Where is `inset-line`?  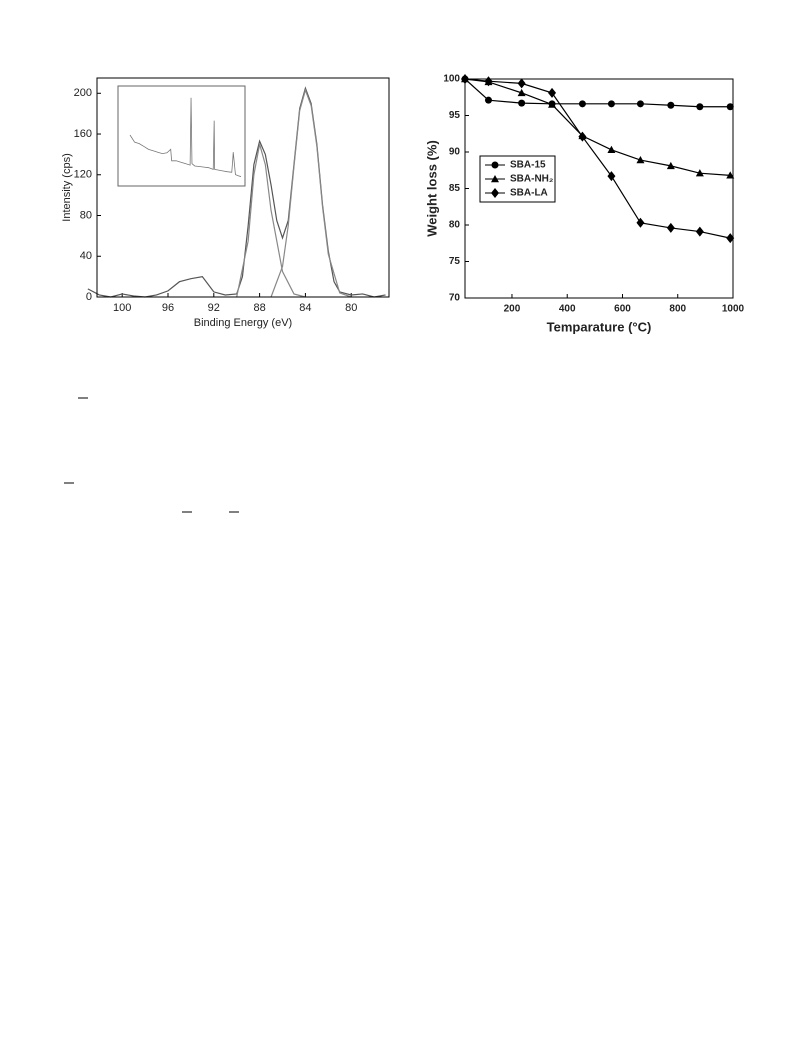 inset-line is located at coordinates (185, 137).